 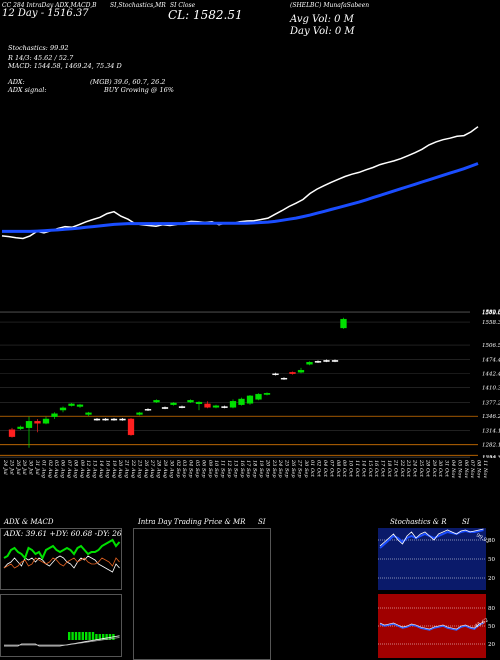 What do you see at coordinates (202, 594) in the screenshot?
I see `intraday-panel` at bounding box center [202, 594].